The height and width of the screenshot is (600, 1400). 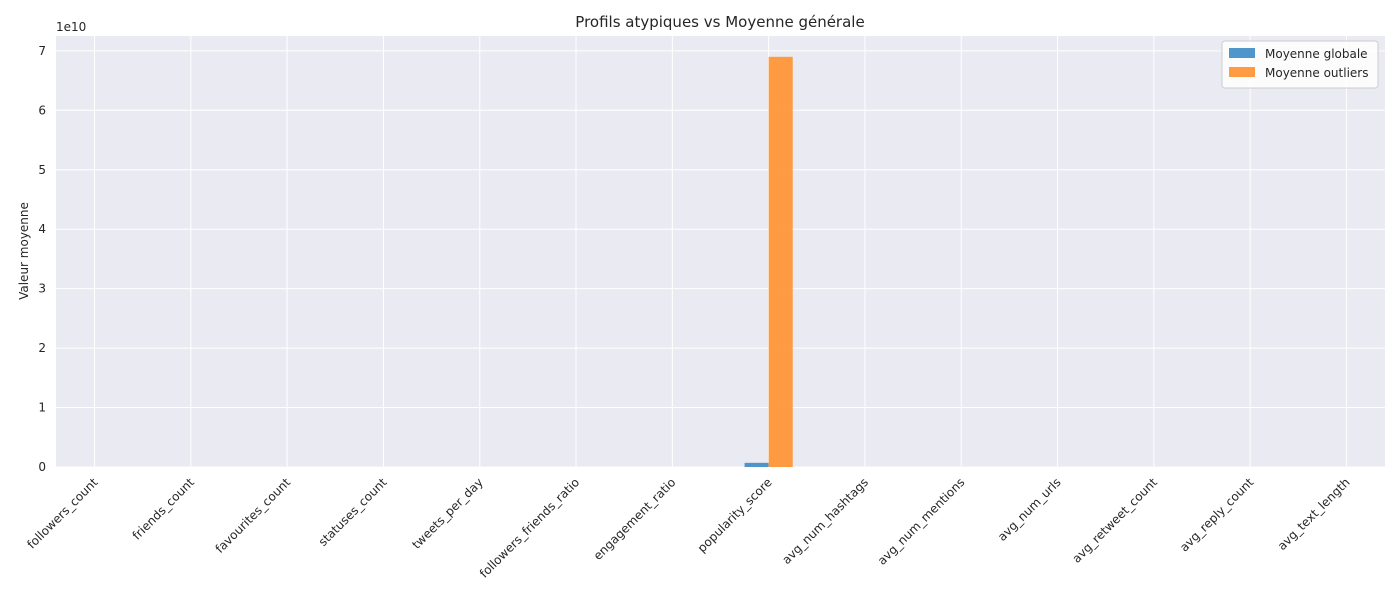 I want to click on x-tick-label: avg_num_urls, so click(x=1029, y=509).